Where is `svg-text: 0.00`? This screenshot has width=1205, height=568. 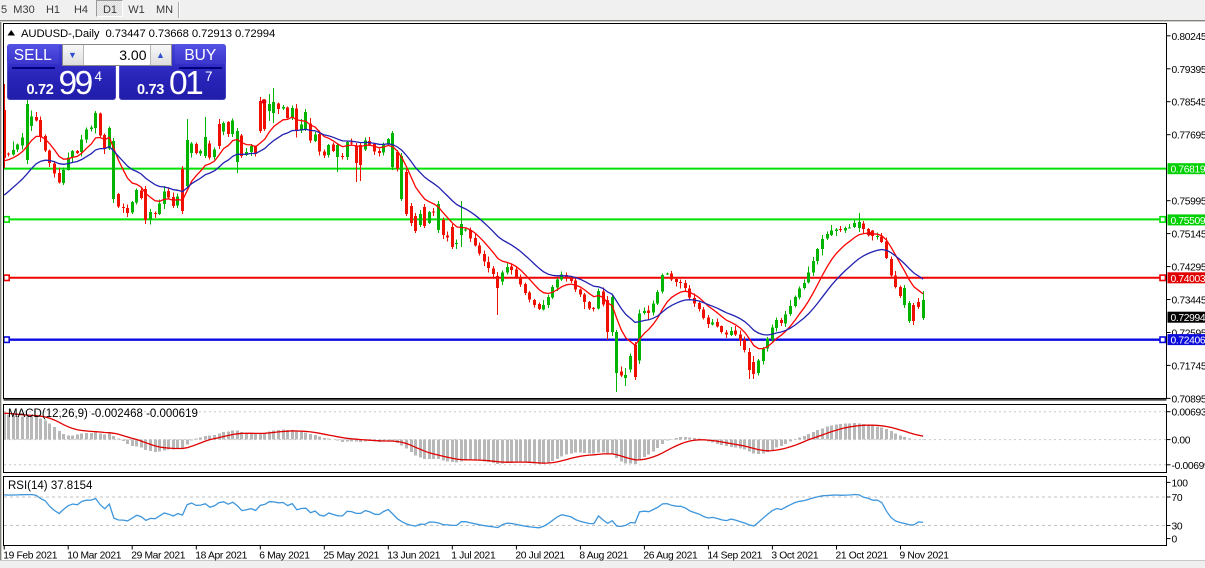
svg-text: 0.00 is located at coordinates (1181, 441).